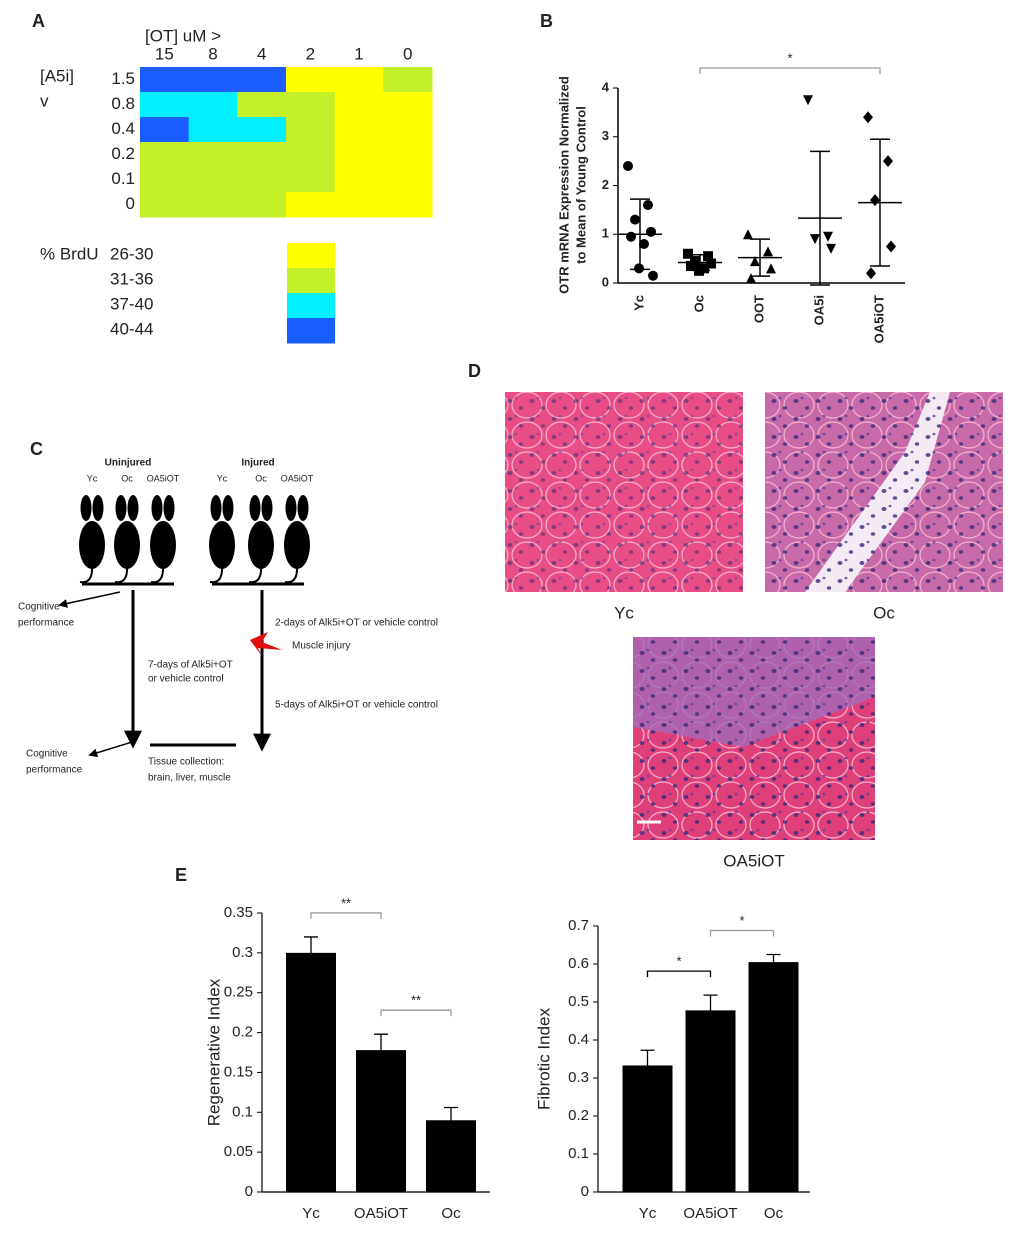 The width and height of the screenshot is (1020, 1239). What do you see at coordinates (884, 612) in the screenshot?
I see `micrograph-label: Oc` at bounding box center [884, 612].